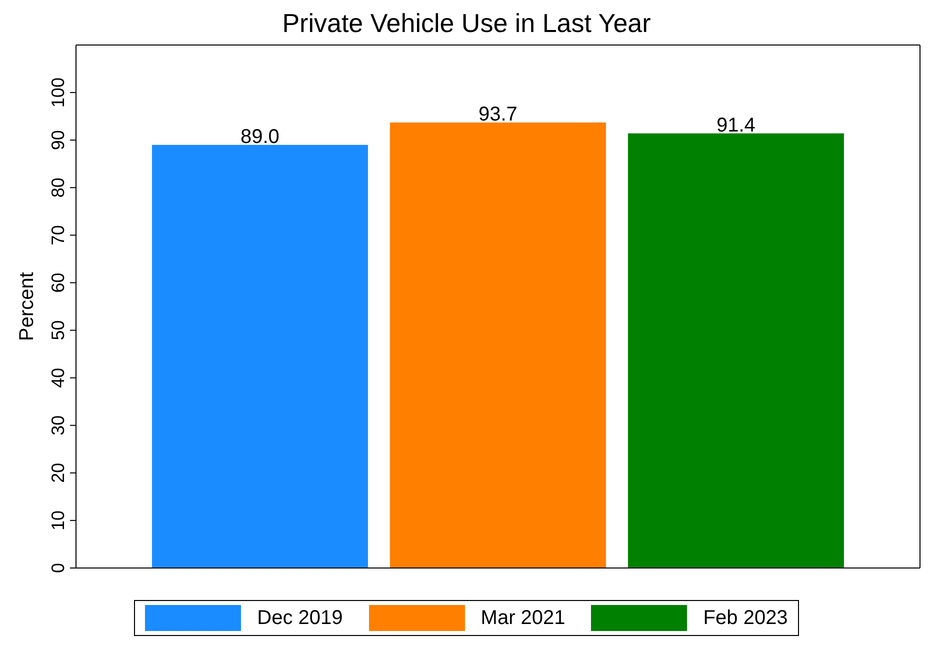 The height and width of the screenshot is (654, 933). Describe the element at coordinates (466, 23) in the screenshot. I see `chart-title: Private Vehicle Use in Last Year` at that location.